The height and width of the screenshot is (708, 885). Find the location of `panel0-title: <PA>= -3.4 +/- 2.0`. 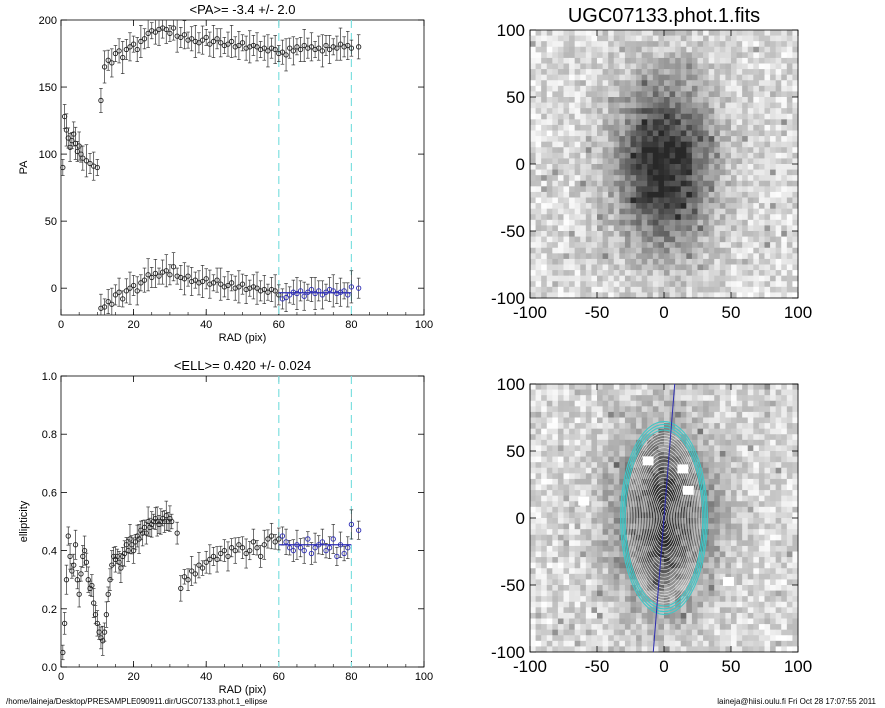

panel0-title: <PA>= -3.4 +/- 2.0 is located at coordinates (243, 9).